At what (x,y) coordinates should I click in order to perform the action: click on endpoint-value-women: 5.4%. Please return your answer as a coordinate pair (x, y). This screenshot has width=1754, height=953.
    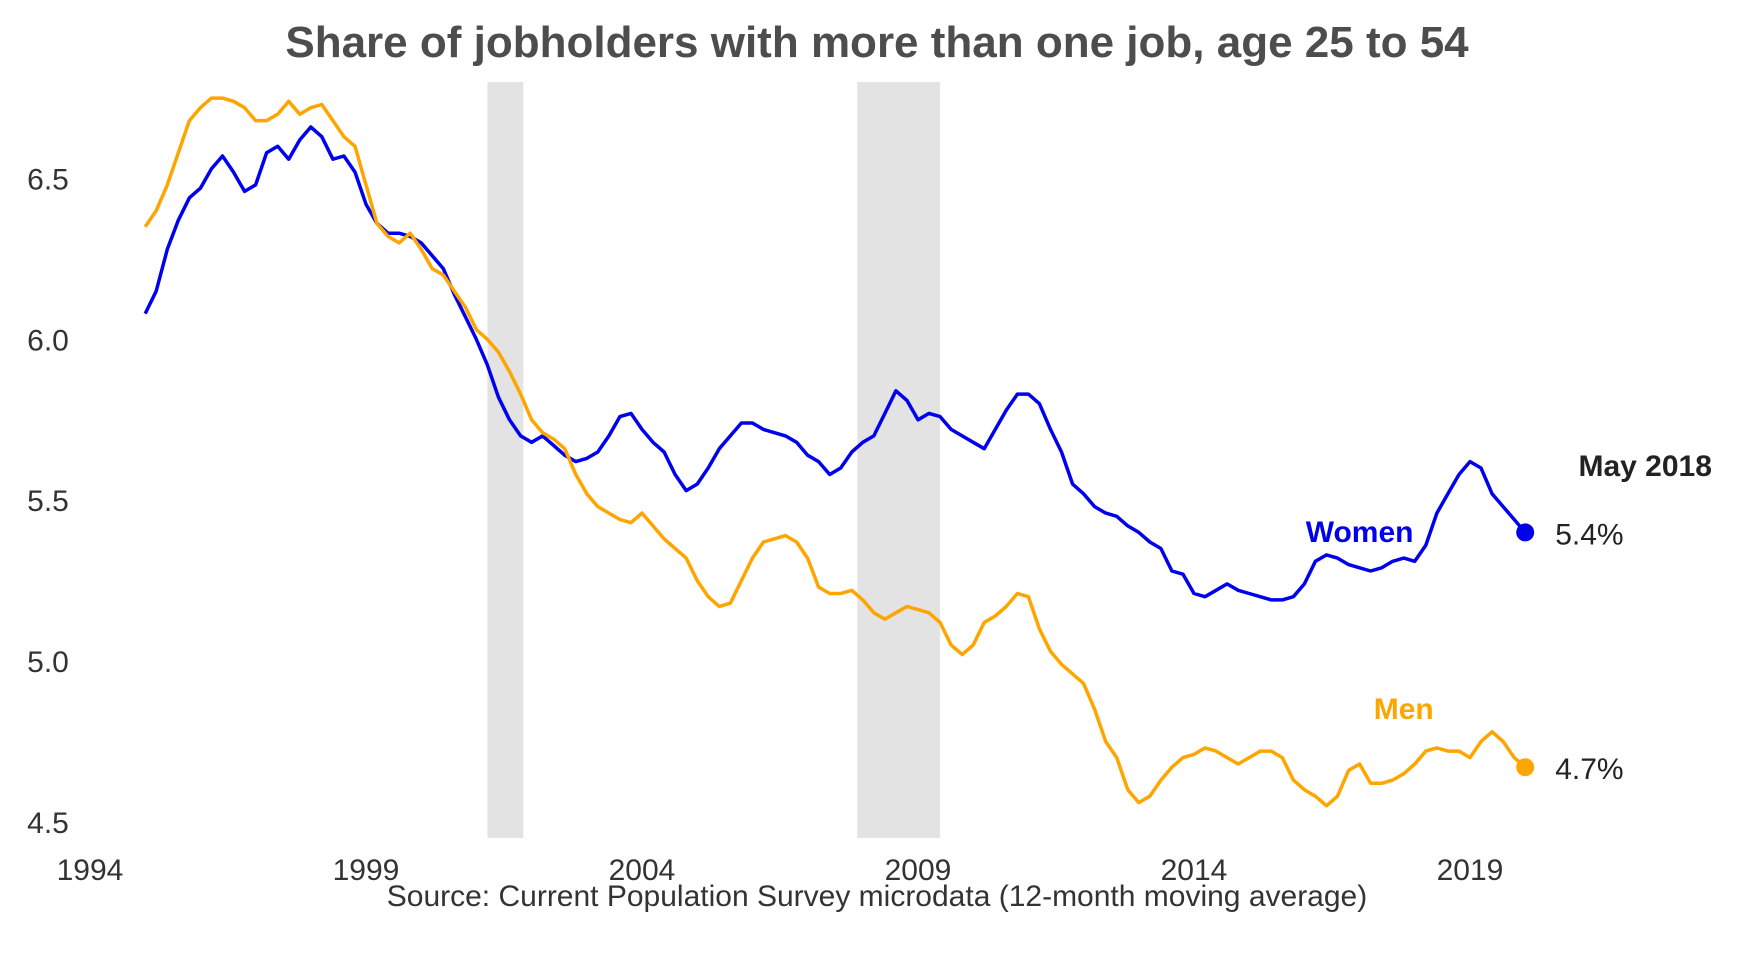
    Looking at the image, I should click on (1589, 534).